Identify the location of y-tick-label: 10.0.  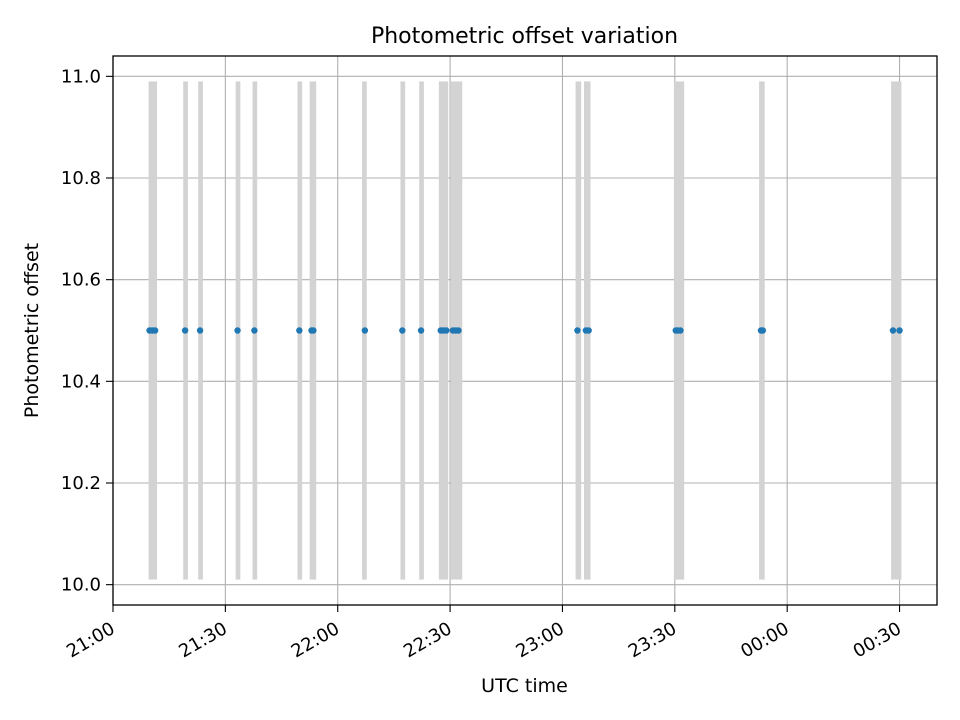
(81, 585).